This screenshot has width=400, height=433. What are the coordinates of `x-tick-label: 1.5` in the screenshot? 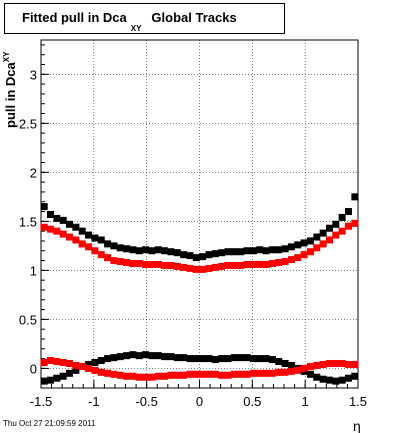 It's located at (358, 401).